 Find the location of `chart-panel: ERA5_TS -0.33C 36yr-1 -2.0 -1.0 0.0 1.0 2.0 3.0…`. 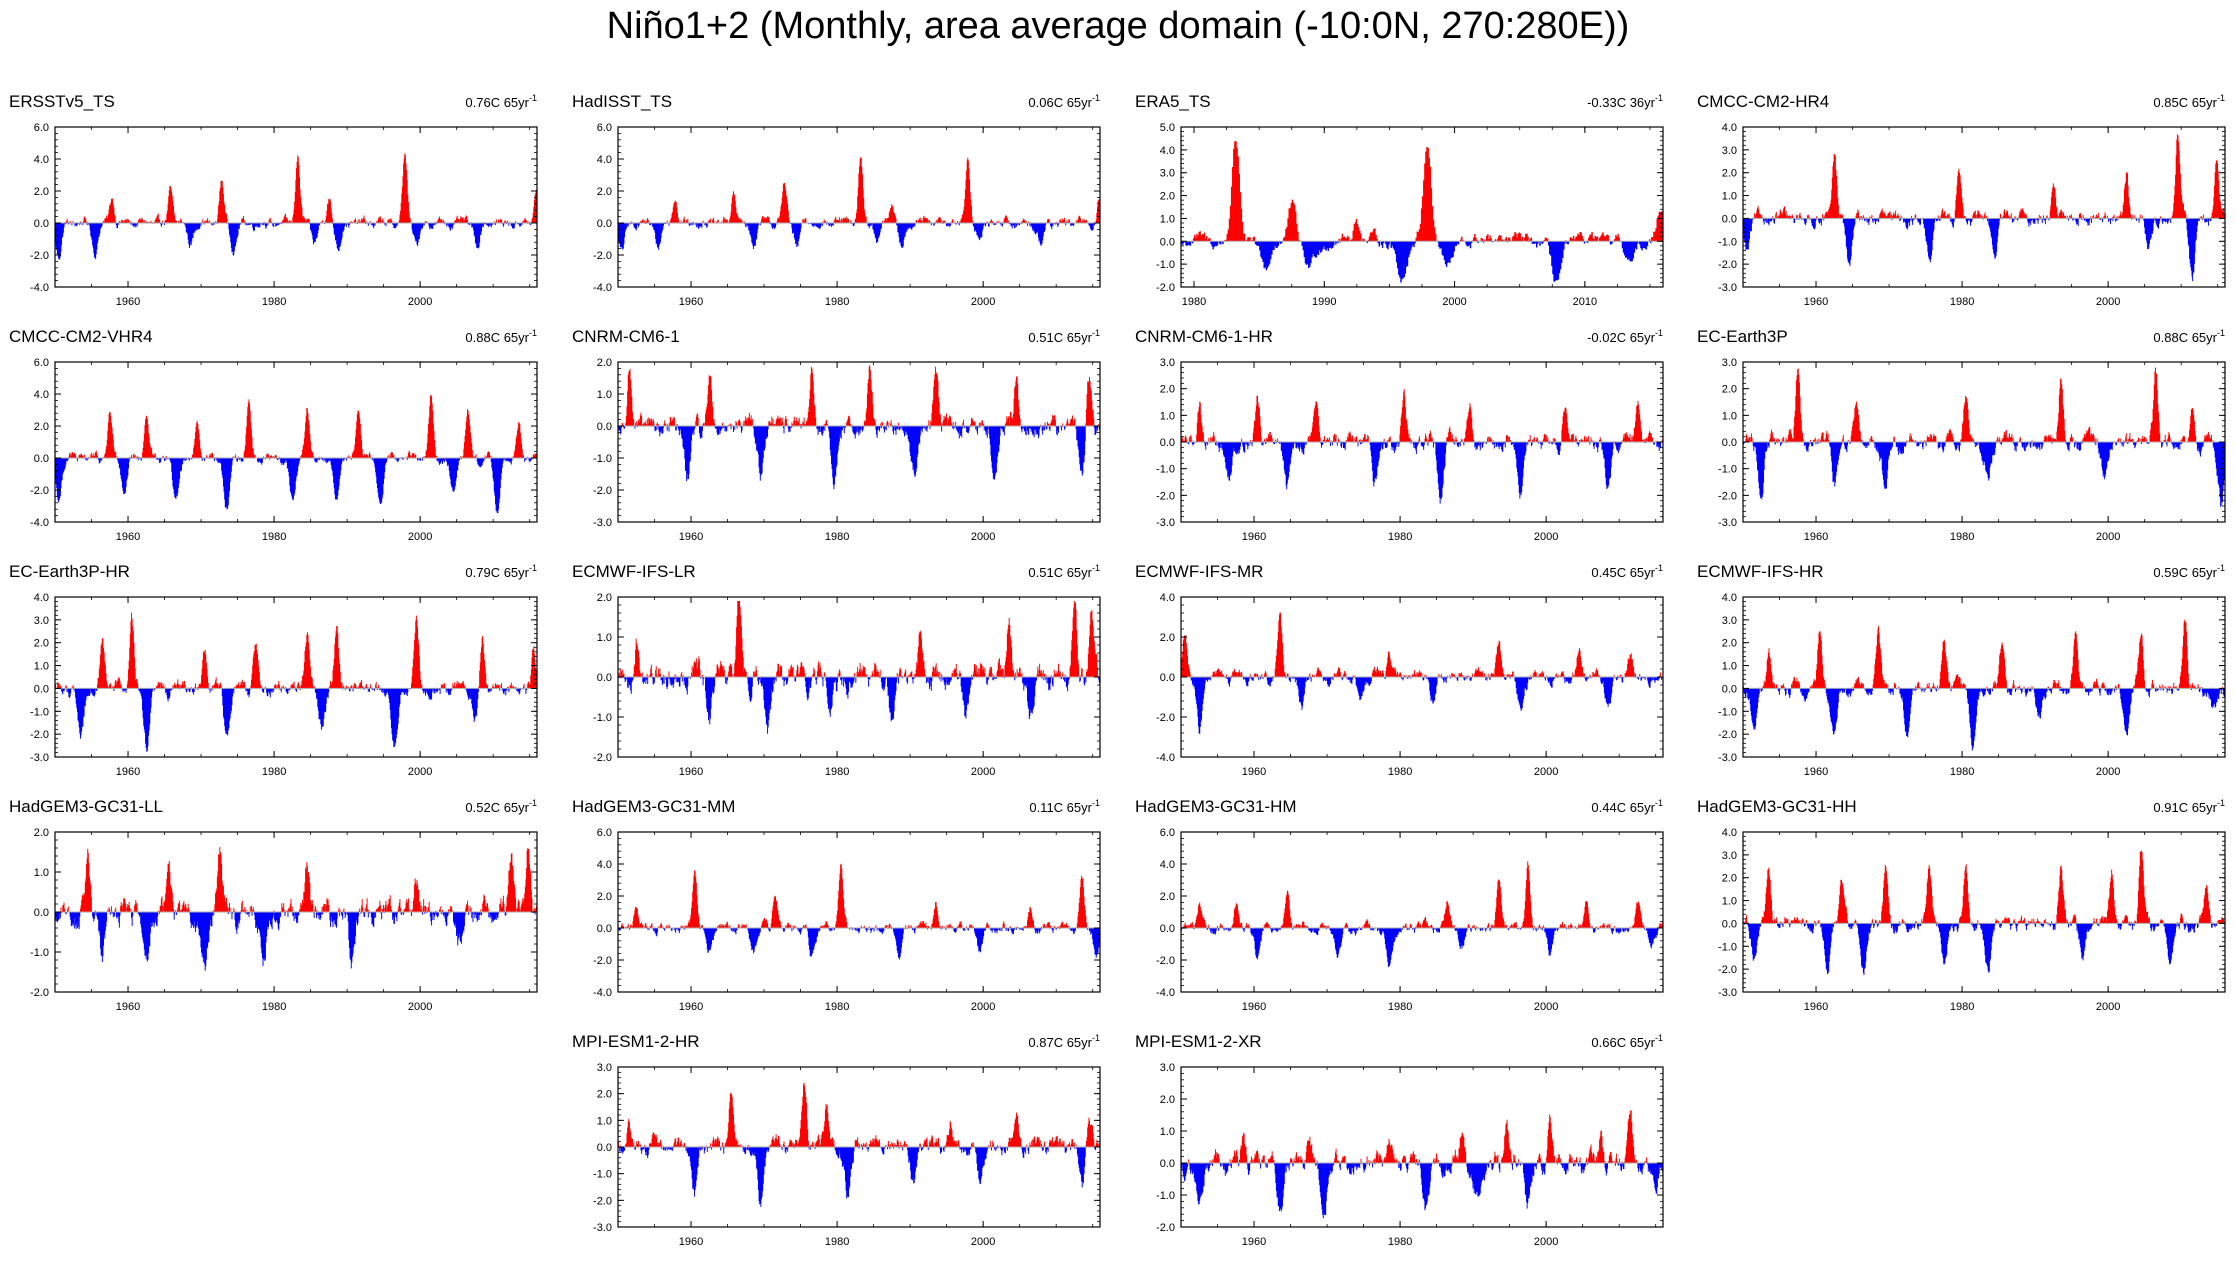

chart-panel: ERA5_TS -0.33C 36yr-1 -2.0 -1.0 0.0 1.0 2.0 3.0… is located at coordinates (1410, 195).